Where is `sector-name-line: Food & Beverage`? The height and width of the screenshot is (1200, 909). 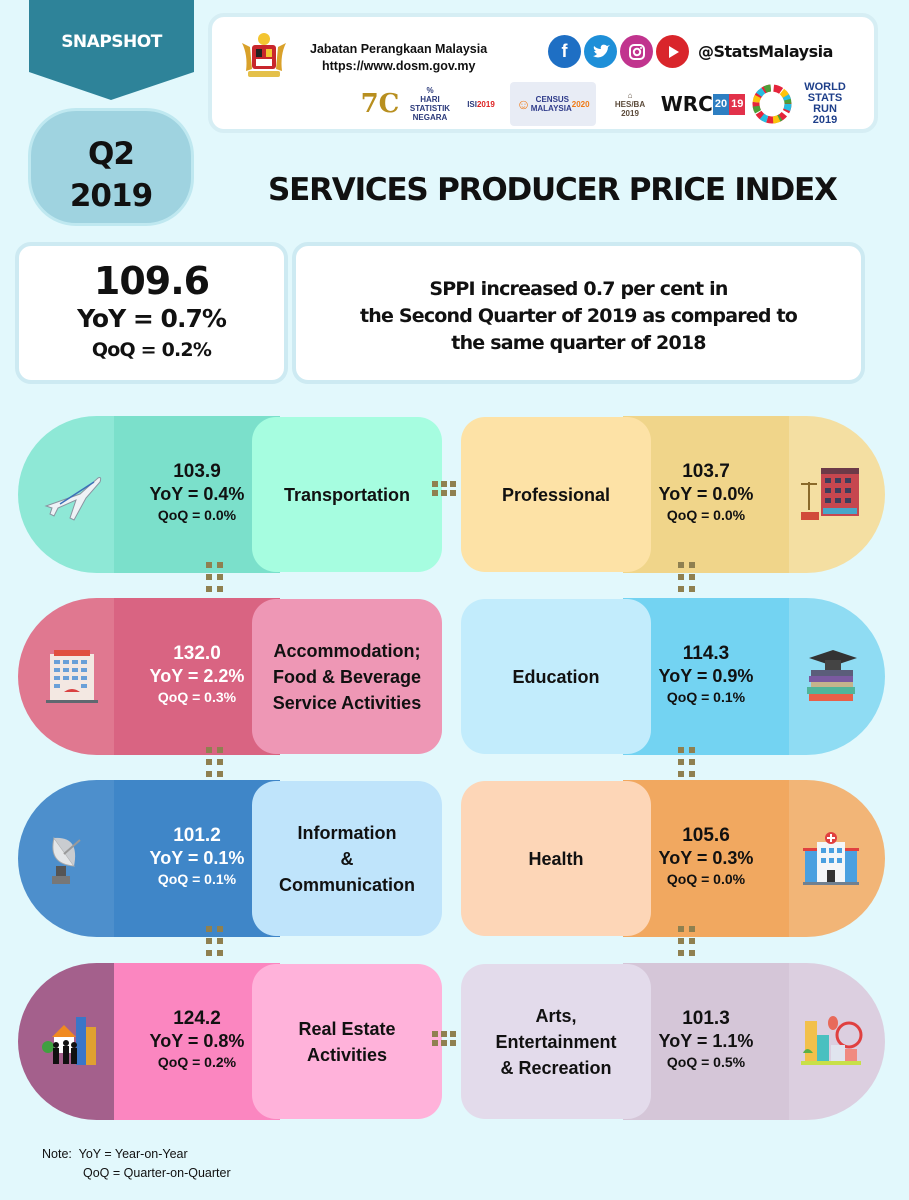
sector-name-line: Food & Beverage is located at coordinates (347, 676).